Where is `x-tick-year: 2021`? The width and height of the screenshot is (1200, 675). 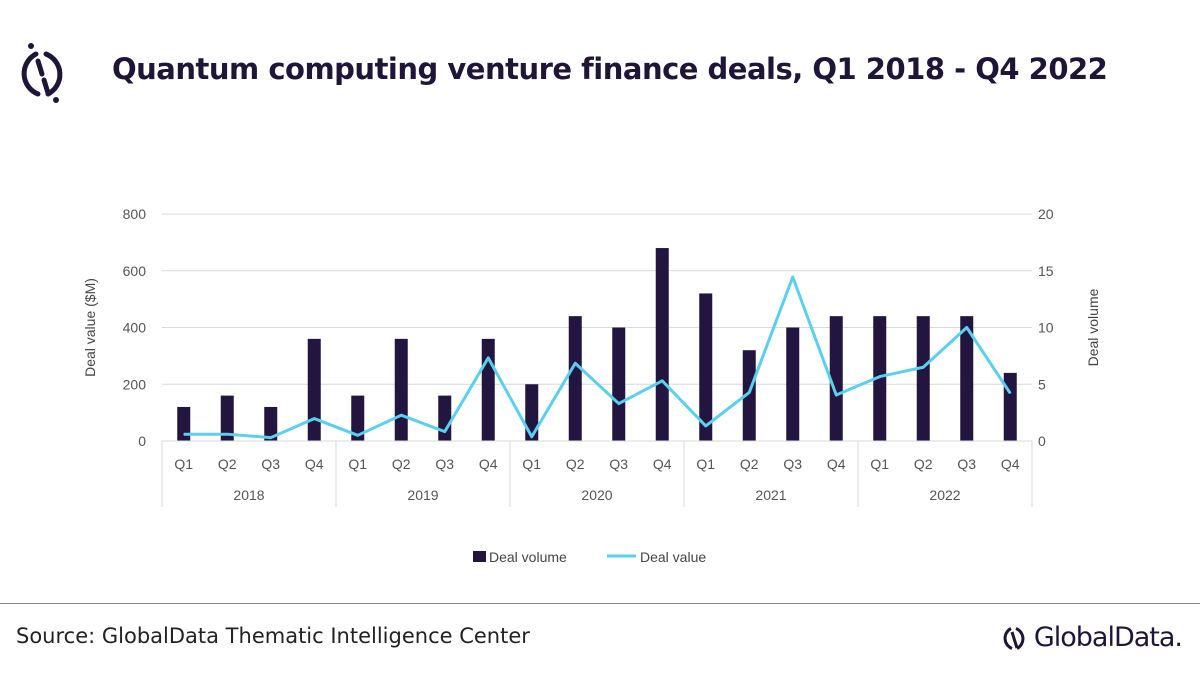
x-tick-year: 2021 is located at coordinates (770, 495).